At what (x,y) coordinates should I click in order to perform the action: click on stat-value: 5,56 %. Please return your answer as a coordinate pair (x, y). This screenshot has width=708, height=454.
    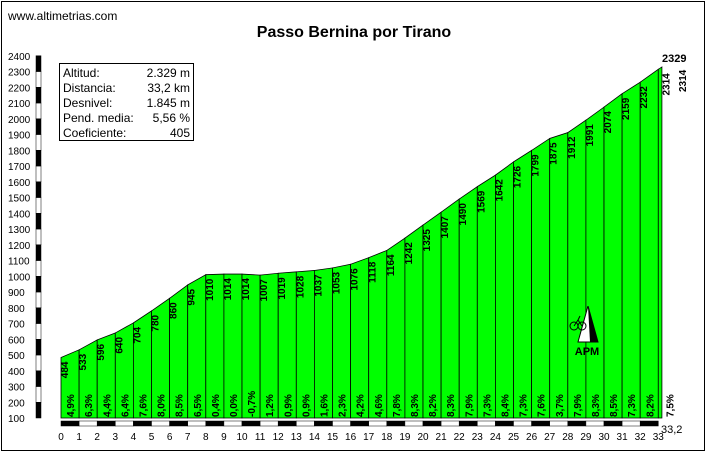
    Looking at the image, I should click on (171, 118).